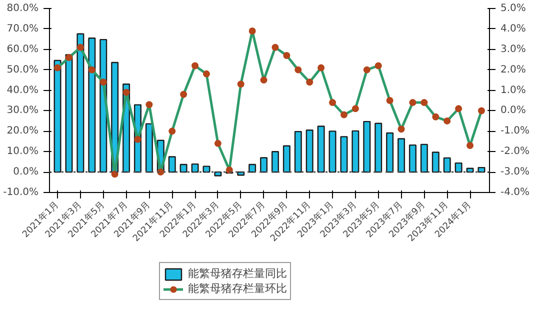  What do you see at coordinates (21, 192) in the screenshot?
I see `y-tick-label: -10.0%` at bounding box center [21, 192].